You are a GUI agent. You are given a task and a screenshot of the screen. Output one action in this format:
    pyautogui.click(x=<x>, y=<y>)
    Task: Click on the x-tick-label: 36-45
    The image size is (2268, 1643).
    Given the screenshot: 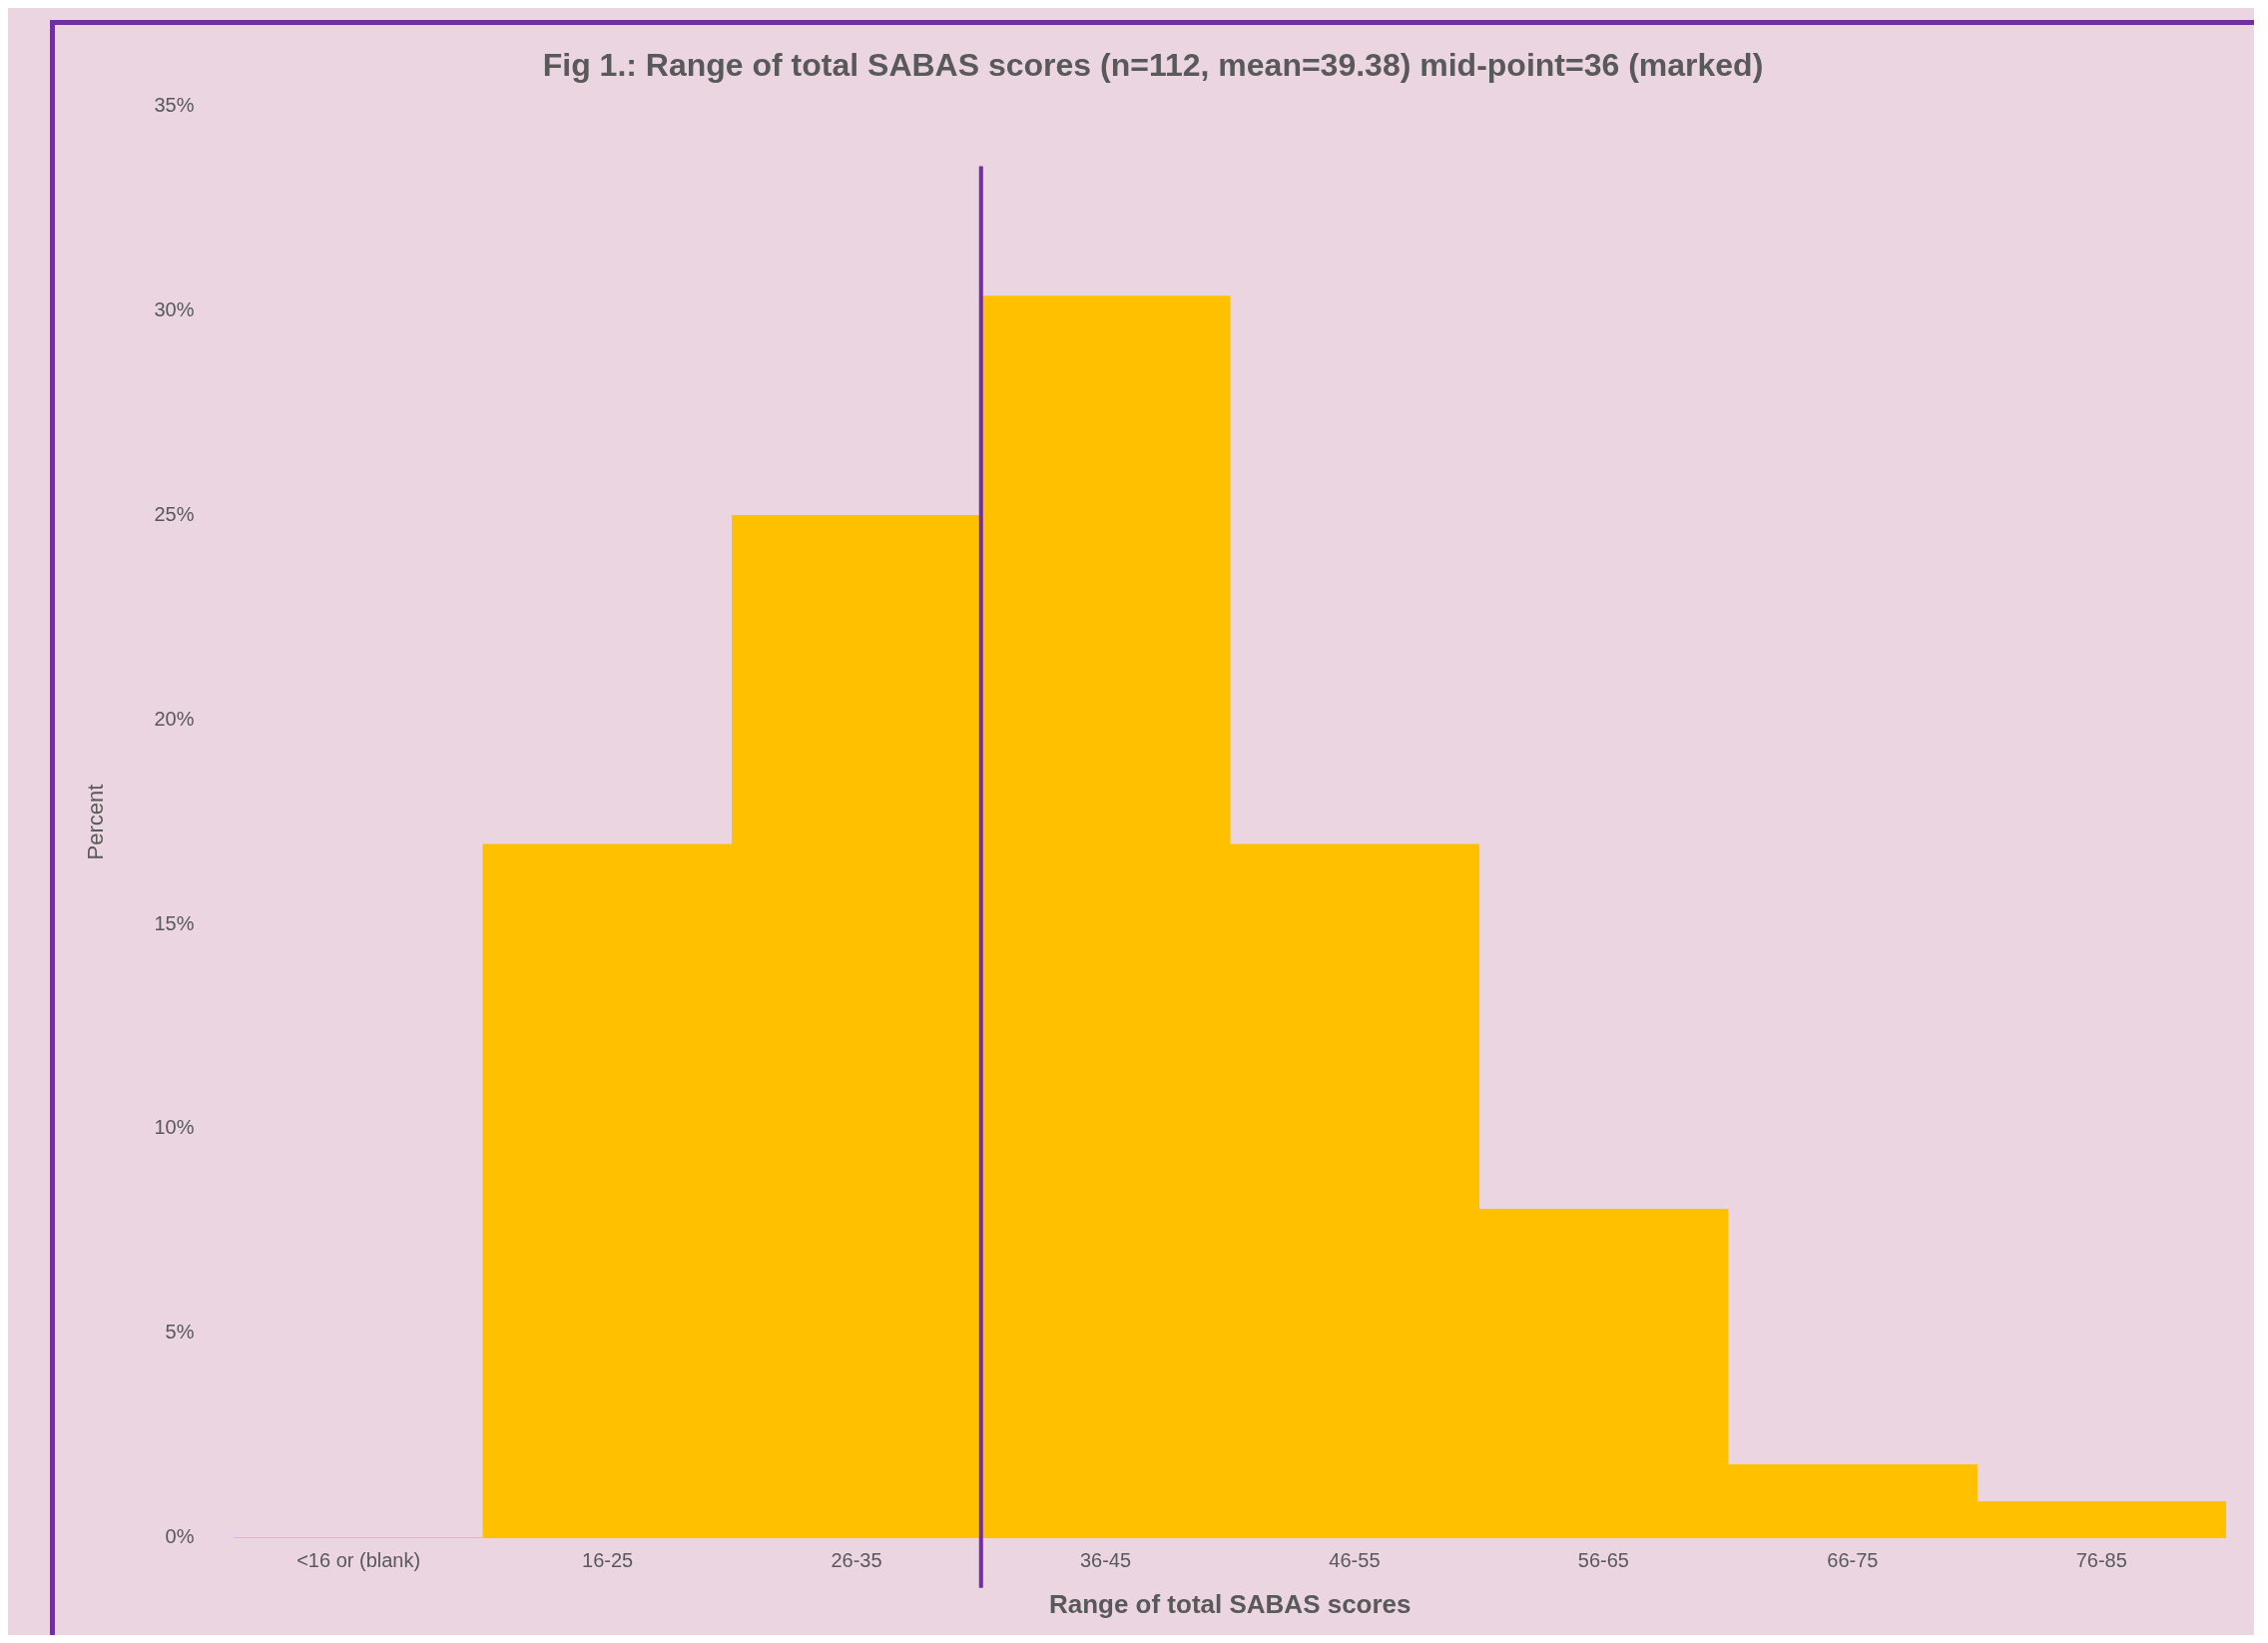 What is the action you would take?
    pyautogui.click(x=1105, y=1560)
    